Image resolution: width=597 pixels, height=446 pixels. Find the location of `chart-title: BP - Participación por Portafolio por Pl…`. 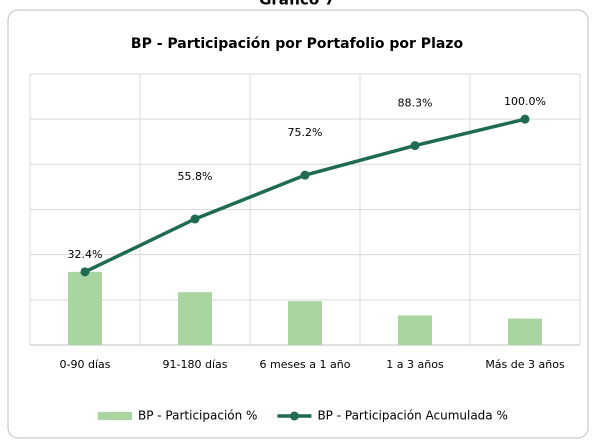

chart-title: BP - Participación por Portafolio por Pl… is located at coordinates (297, 44).